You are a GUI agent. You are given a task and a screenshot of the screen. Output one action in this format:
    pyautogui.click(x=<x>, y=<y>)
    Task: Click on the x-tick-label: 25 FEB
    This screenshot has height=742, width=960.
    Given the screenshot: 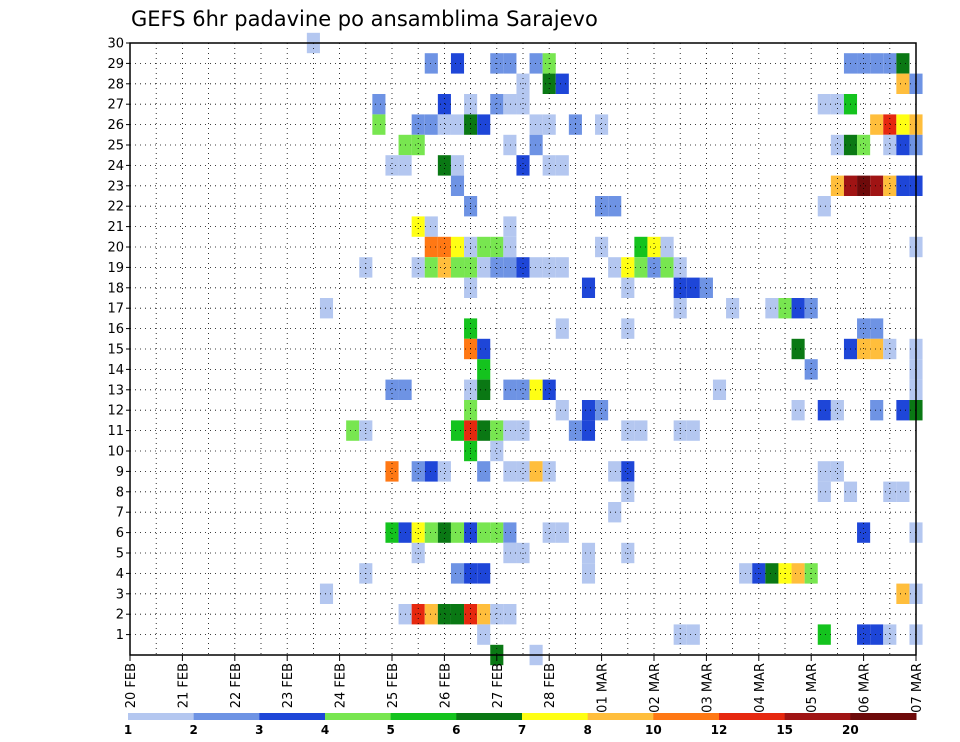 What is the action you would take?
    pyautogui.click(x=393, y=685)
    